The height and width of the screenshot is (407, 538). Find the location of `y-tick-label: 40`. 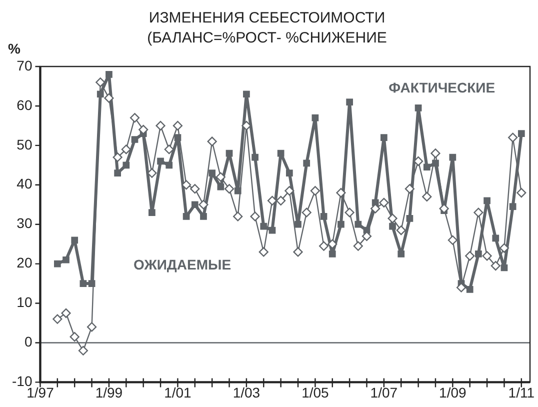

y-tick-label: 40 is located at coordinates (24, 184).